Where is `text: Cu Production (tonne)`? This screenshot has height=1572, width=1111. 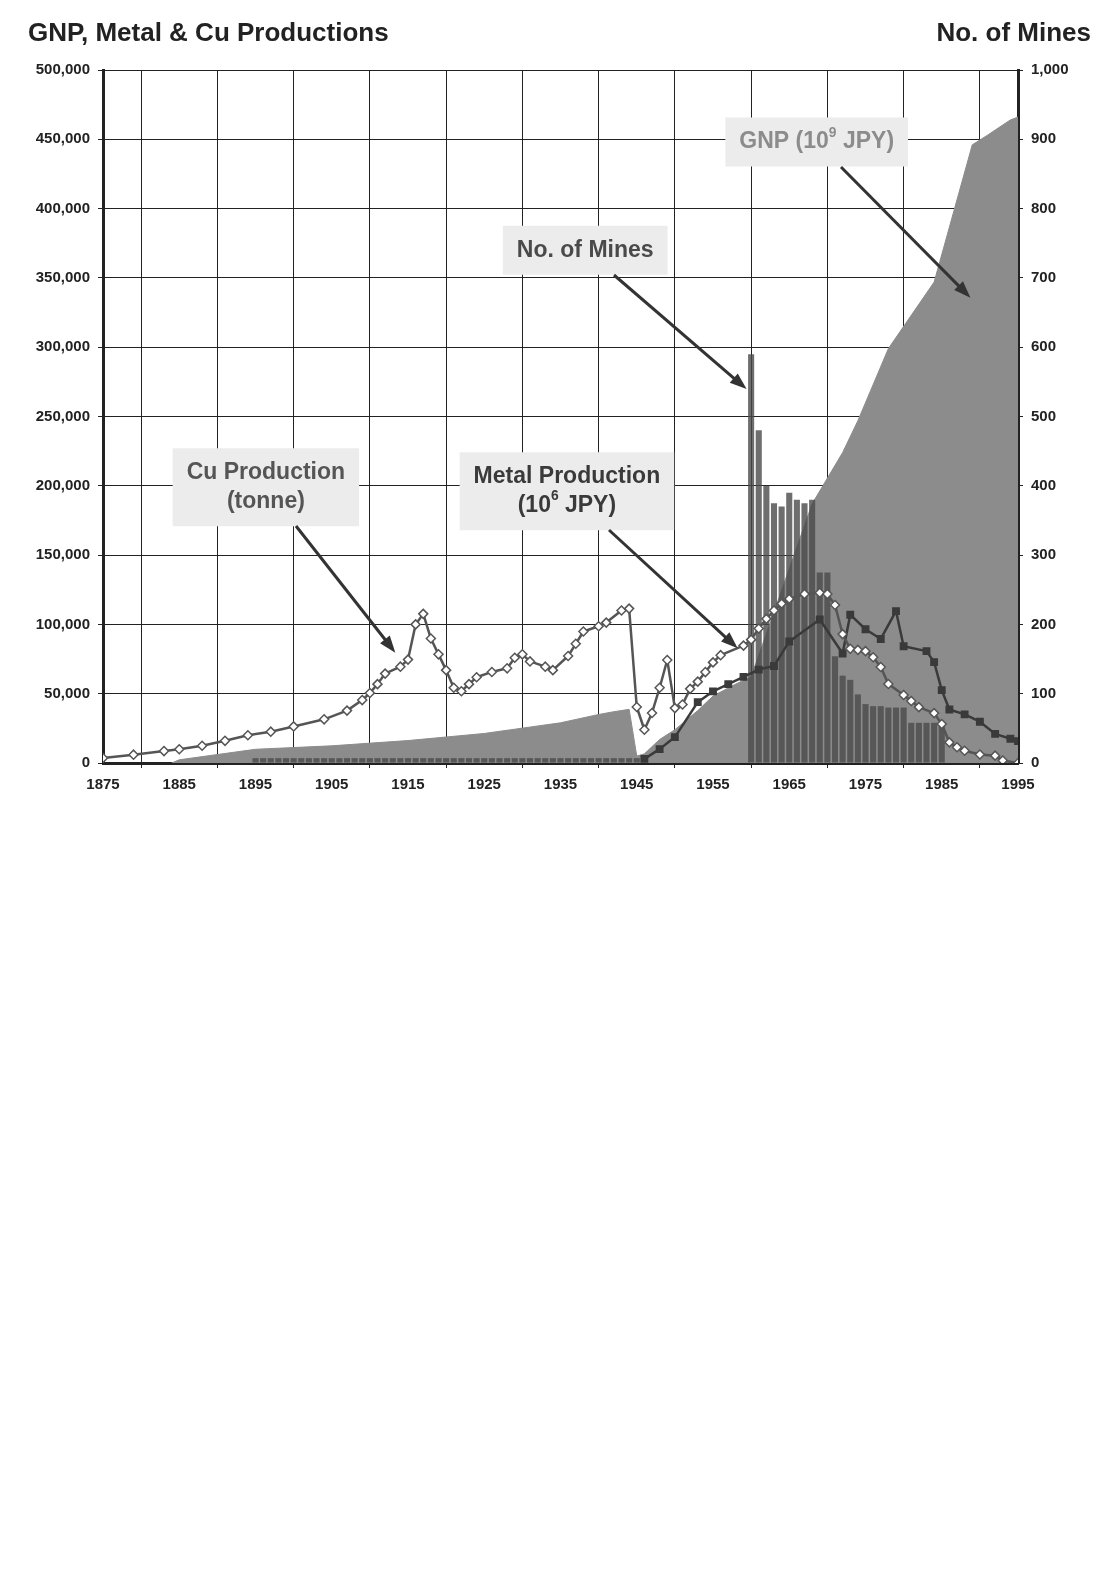
text: Cu Production (tonne) is located at coordinates (266, 486).